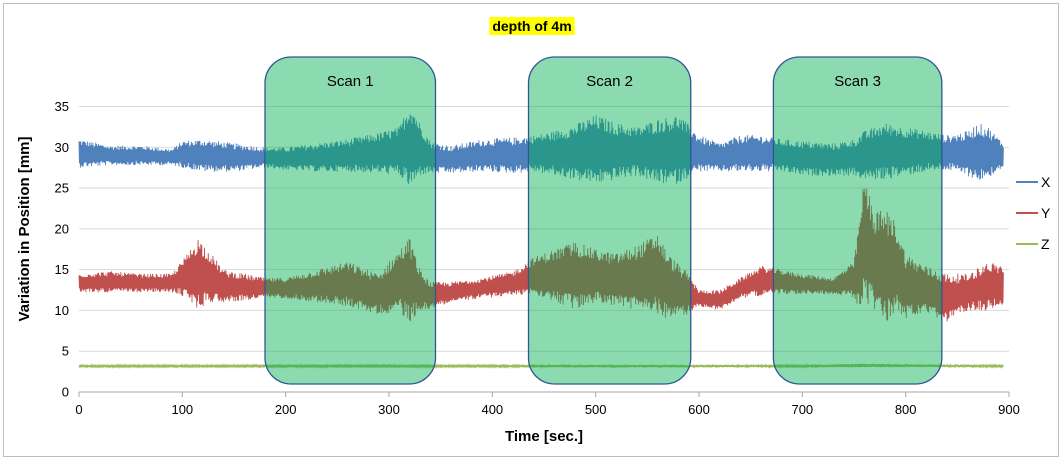 Image resolution: width=1064 pixels, height=463 pixels. I want to click on scan-label-3: Scan 3, so click(857, 81).